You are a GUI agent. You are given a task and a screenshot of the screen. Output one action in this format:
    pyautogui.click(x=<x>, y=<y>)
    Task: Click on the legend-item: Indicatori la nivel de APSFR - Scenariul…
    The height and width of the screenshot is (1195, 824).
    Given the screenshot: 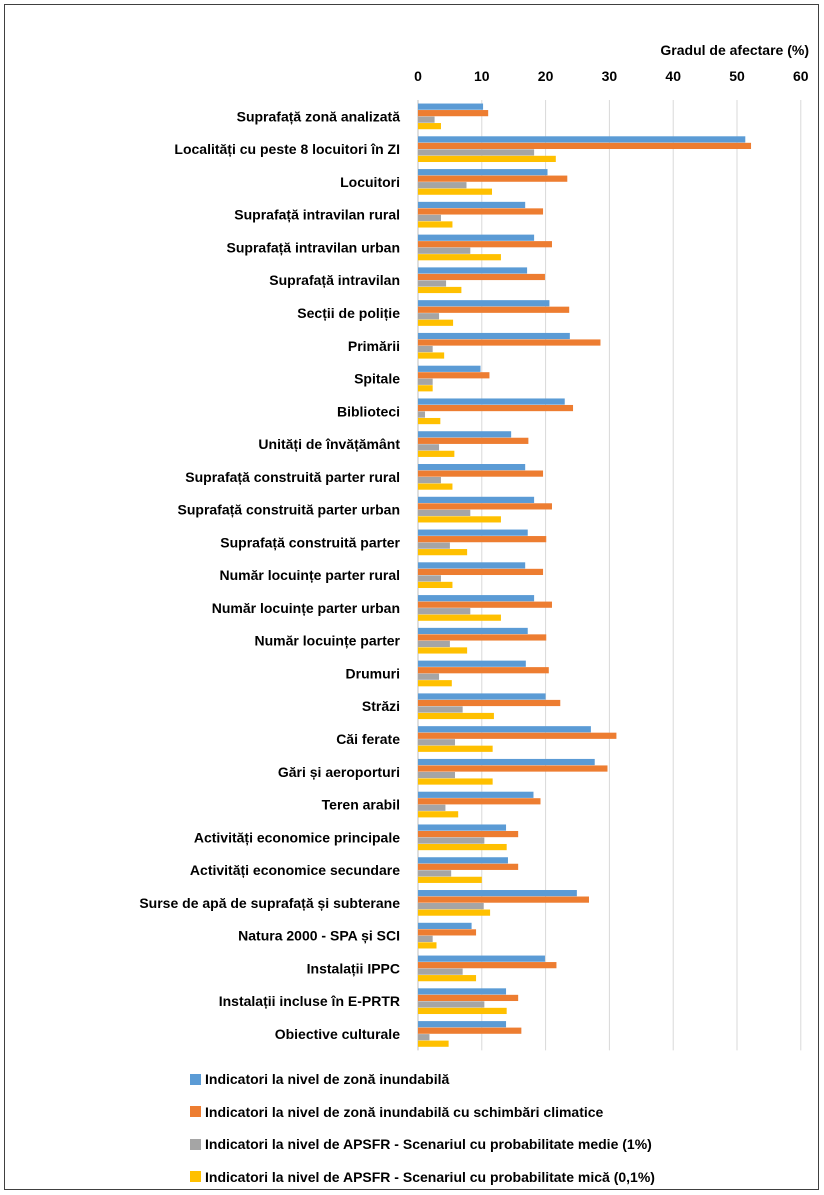 What is the action you would take?
    pyautogui.click(x=500, y=1177)
    